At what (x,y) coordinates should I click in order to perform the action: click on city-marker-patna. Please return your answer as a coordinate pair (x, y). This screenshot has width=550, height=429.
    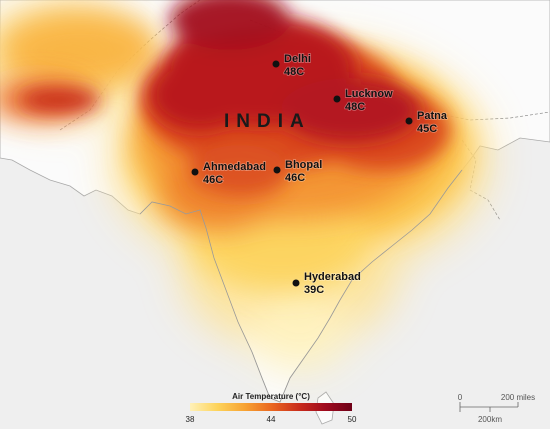
    Looking at the image, I should click on (409, 121).